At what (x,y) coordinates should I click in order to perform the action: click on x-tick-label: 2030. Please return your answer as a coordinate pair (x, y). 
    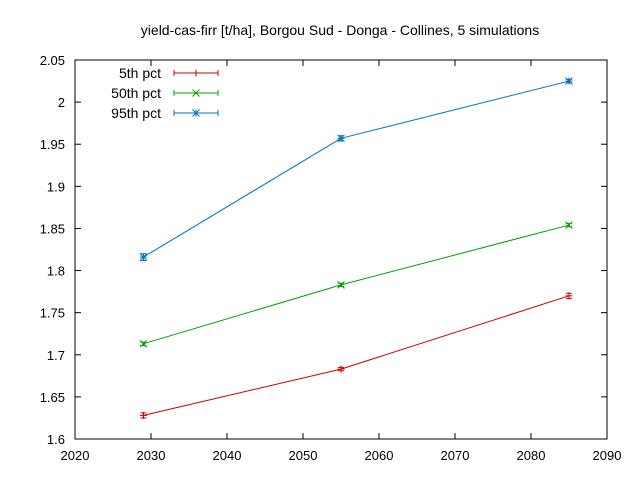
    Looking at the image, I should click on (151, 455).